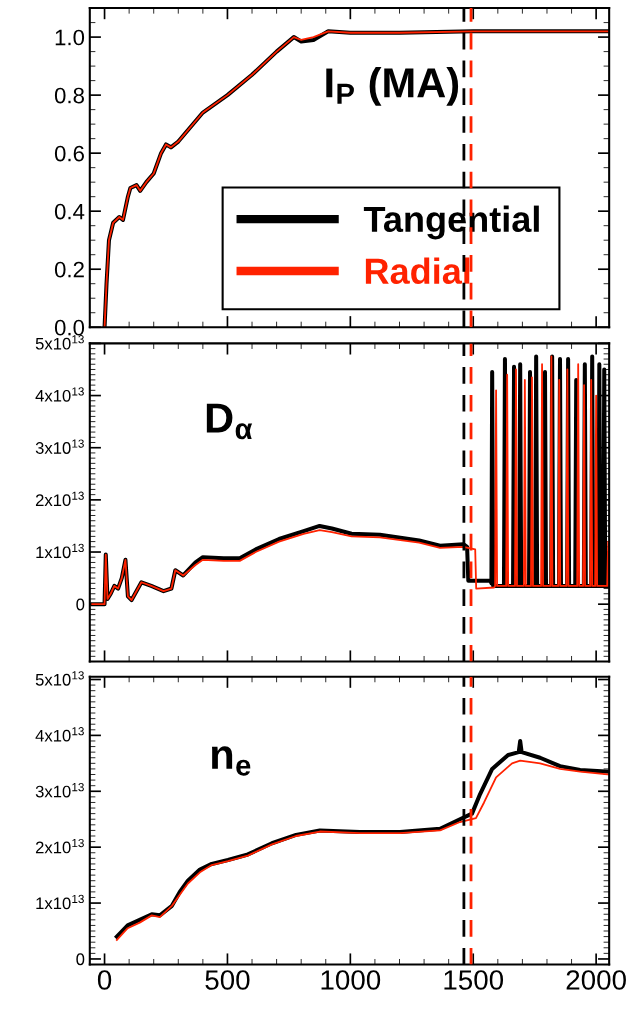 Image resolution: width=628 pixels, height=1010 pixels. I want to click on legend-label: Tangential, so click(451, 222).